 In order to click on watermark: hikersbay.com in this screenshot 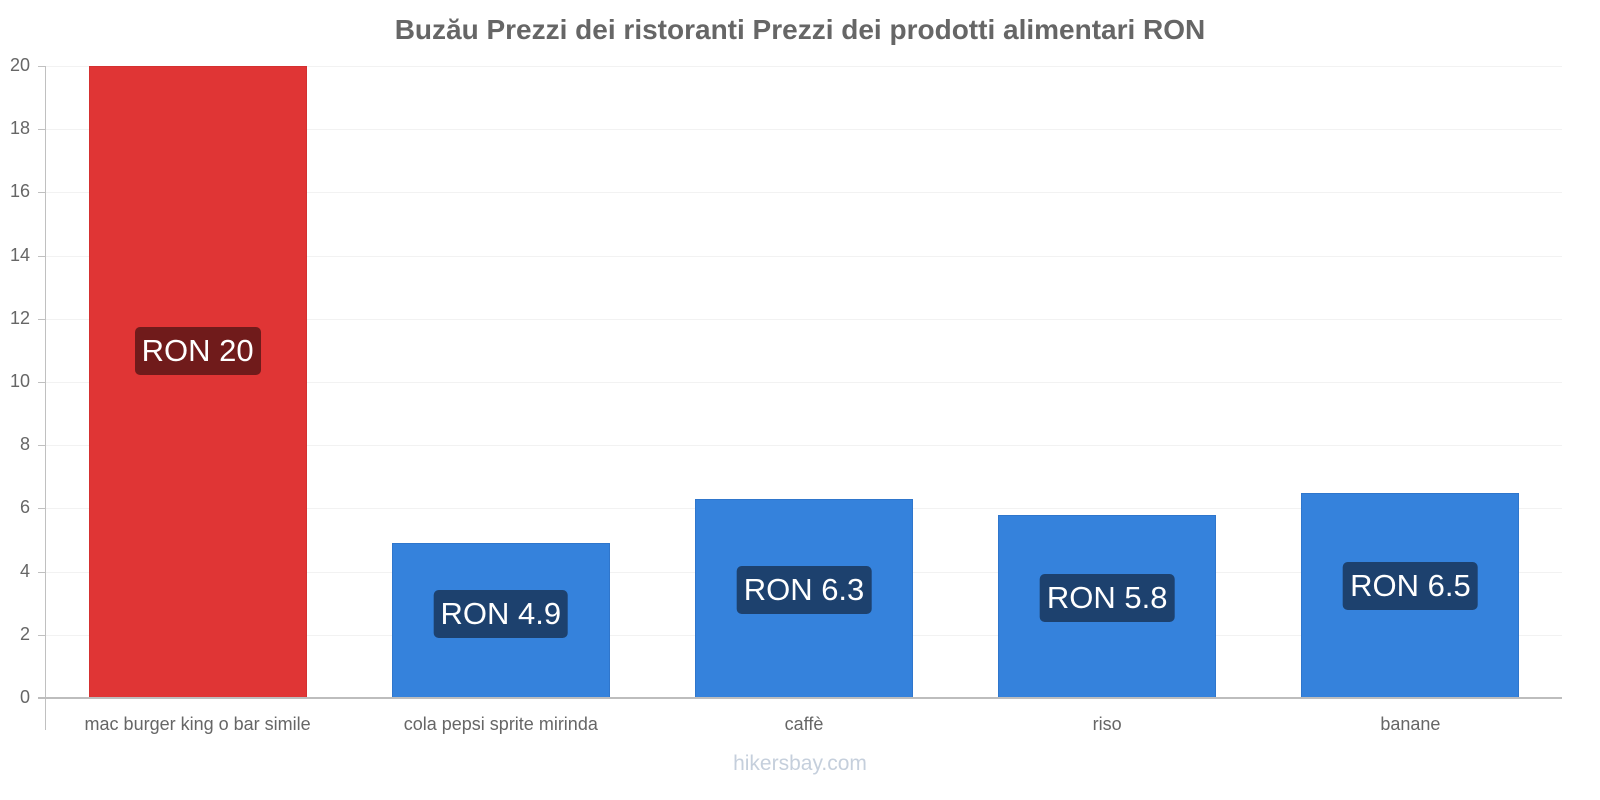, I will do `click(800, 763)`.